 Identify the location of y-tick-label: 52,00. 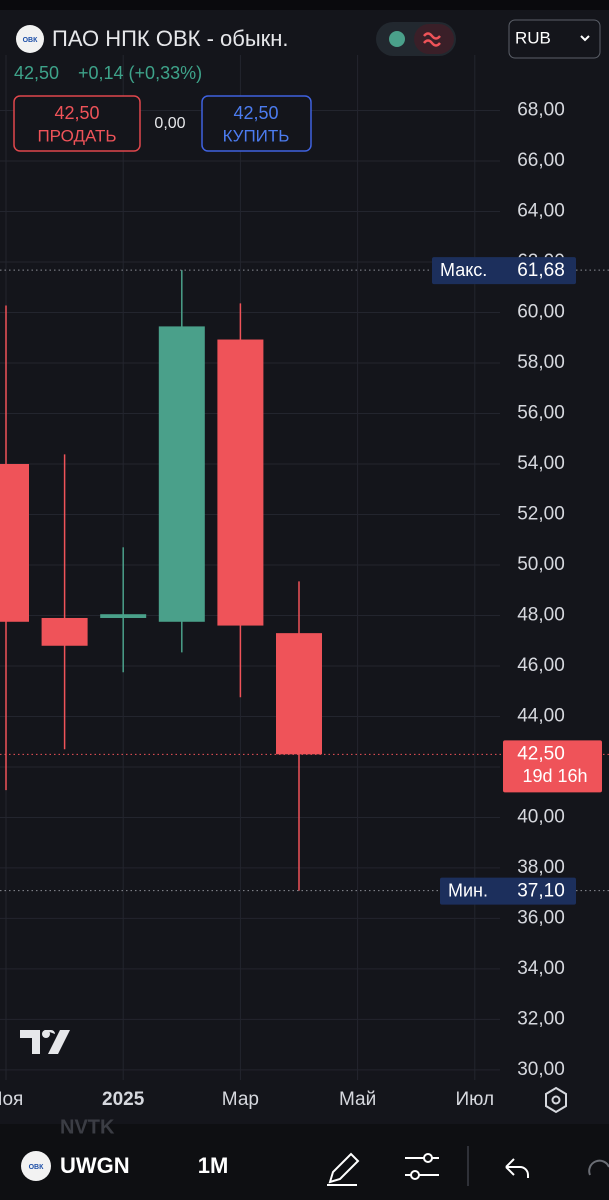
(541, 513).